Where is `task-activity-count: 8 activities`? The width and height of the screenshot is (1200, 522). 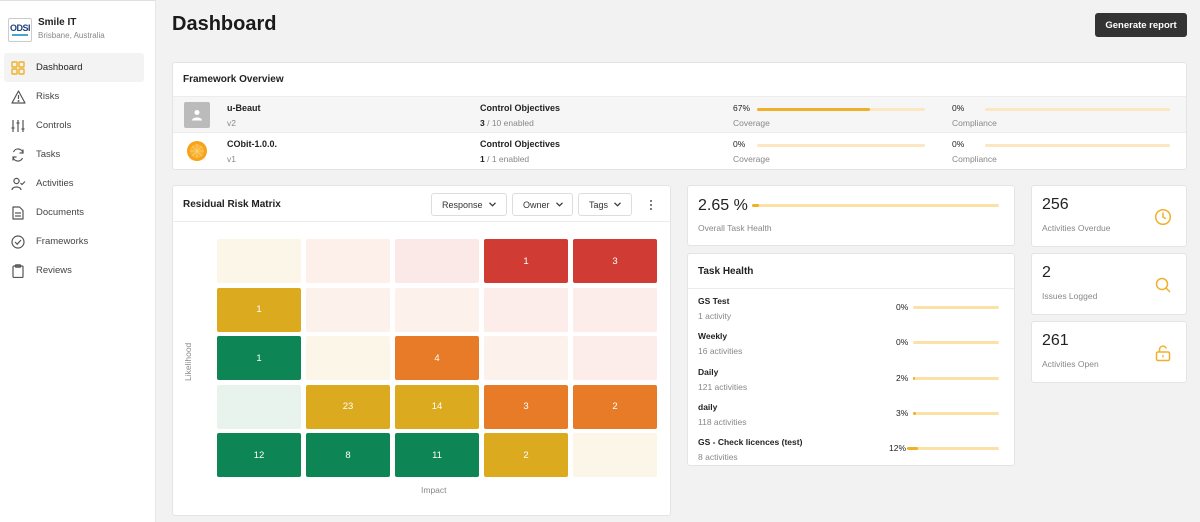 task-activity-count: 8 activities is located at coordinates (718, 457).